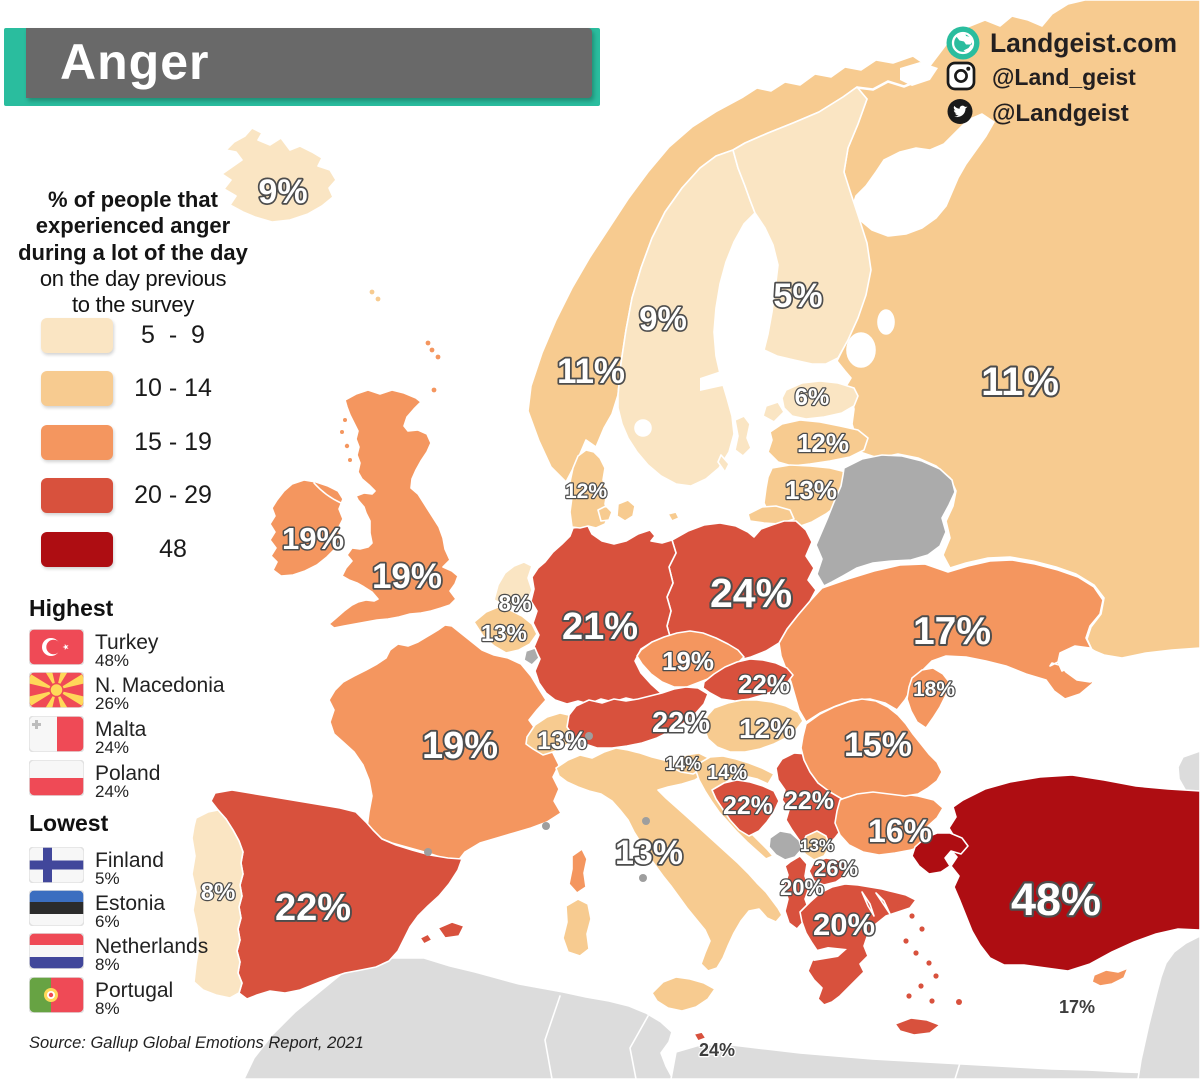 The height and width of the screenshot is (1079, 1200). I want to click on svg-text: 6%, so click(812, 397).